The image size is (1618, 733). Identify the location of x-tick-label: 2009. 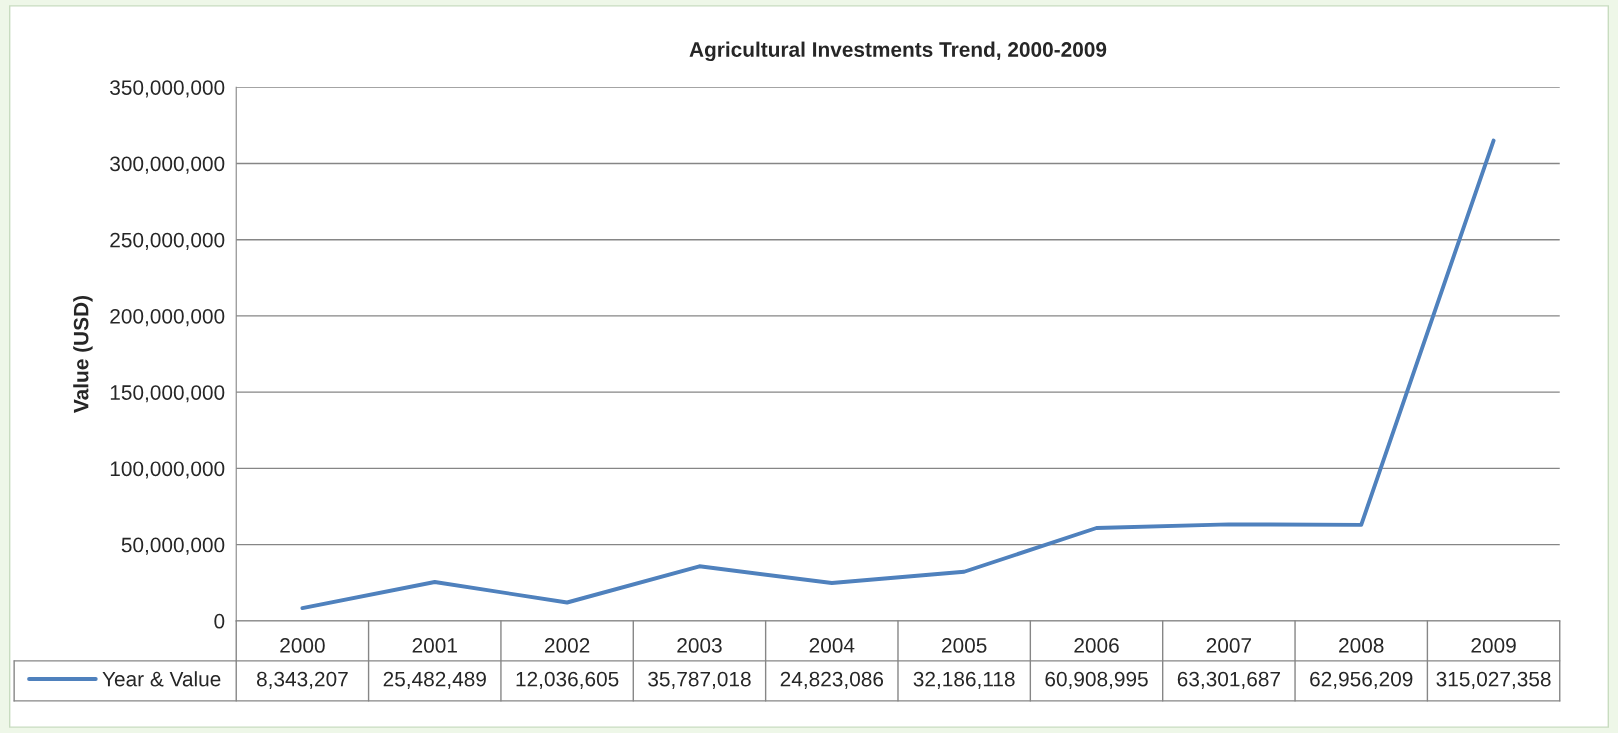
(1493, 645).